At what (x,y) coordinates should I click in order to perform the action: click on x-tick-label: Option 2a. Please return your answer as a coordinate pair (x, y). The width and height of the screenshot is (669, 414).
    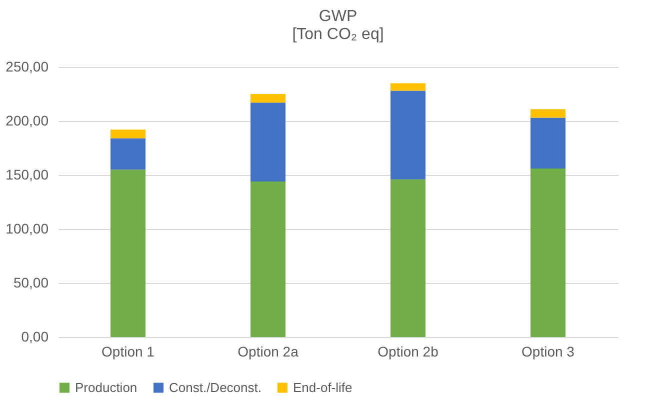
    Looking at the image, I should click on (268, 352).